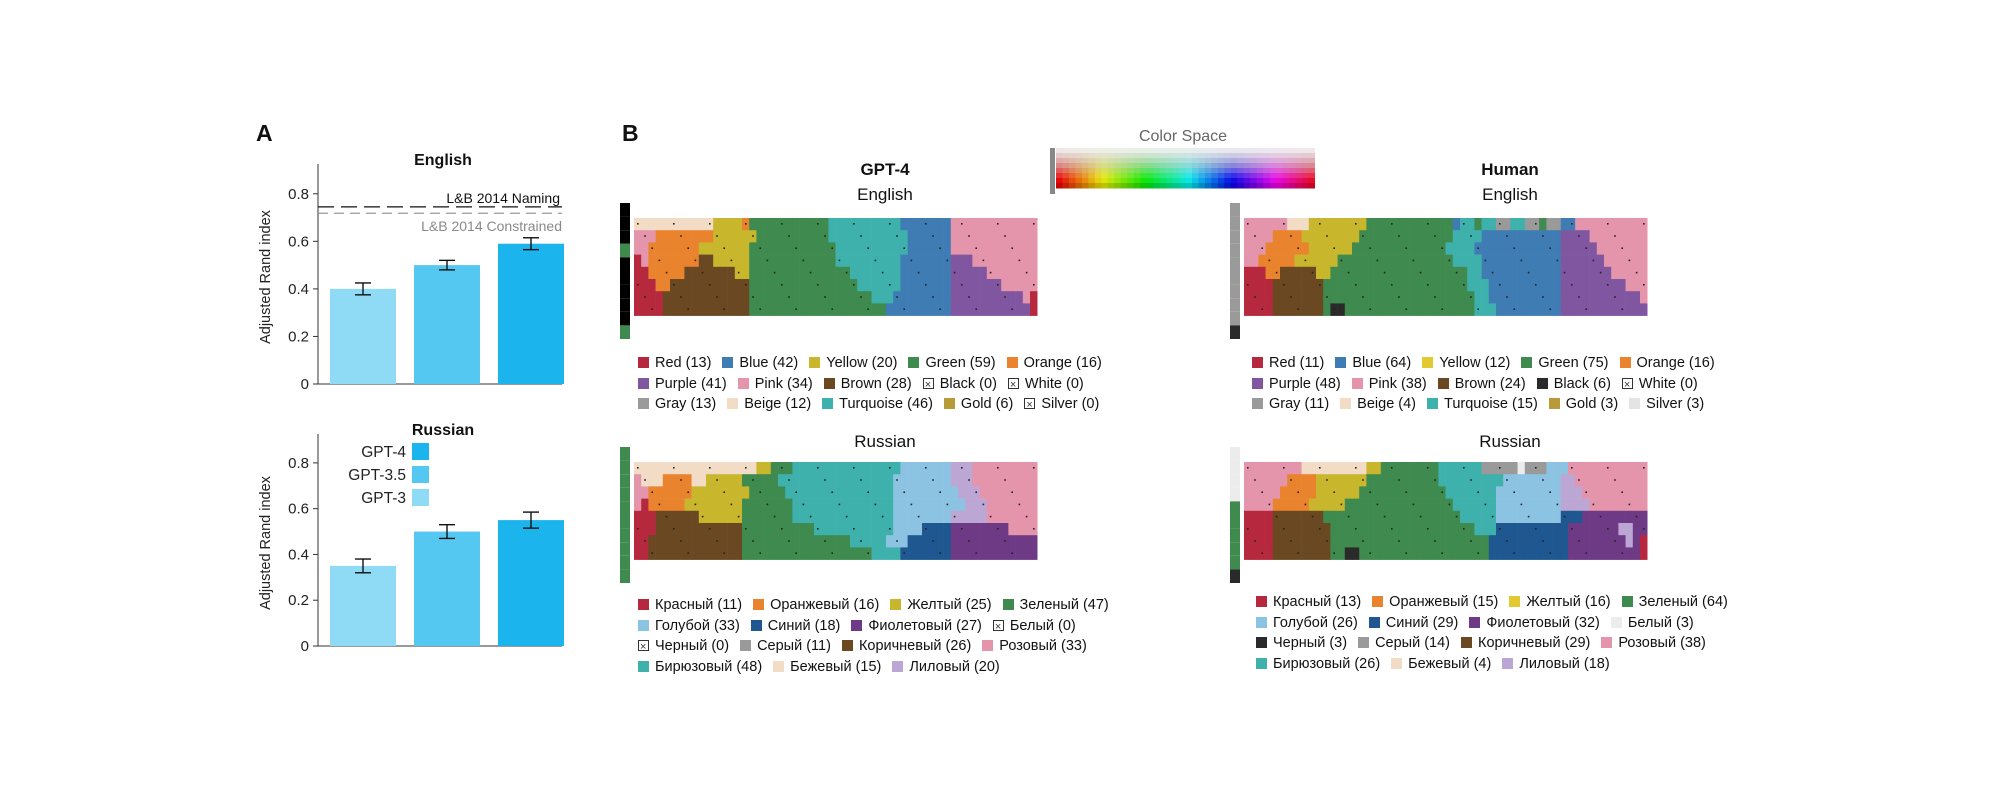  Describe the element at coordinates (443, 160) in the screenshot. I see `chart-title: English` at that location.